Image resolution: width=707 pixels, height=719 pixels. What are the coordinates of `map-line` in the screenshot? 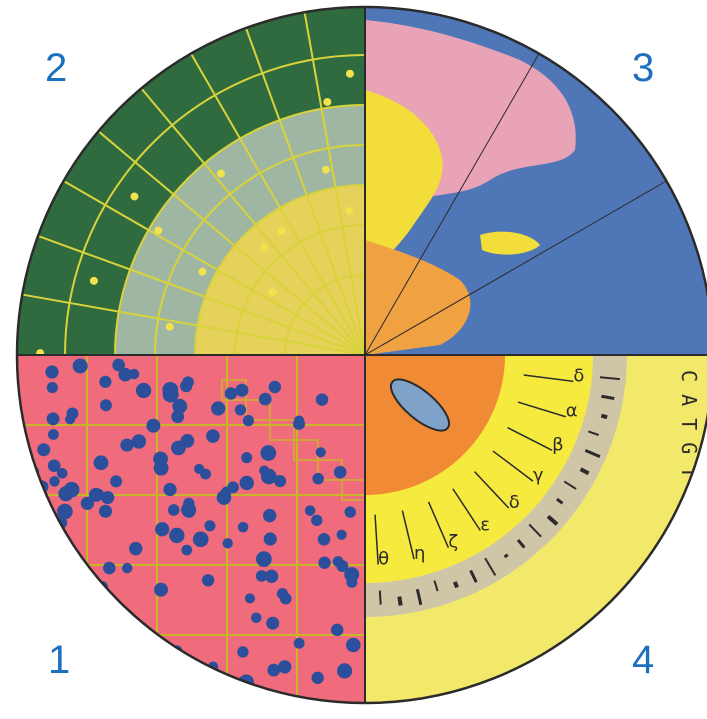 It's located at (452, 204).